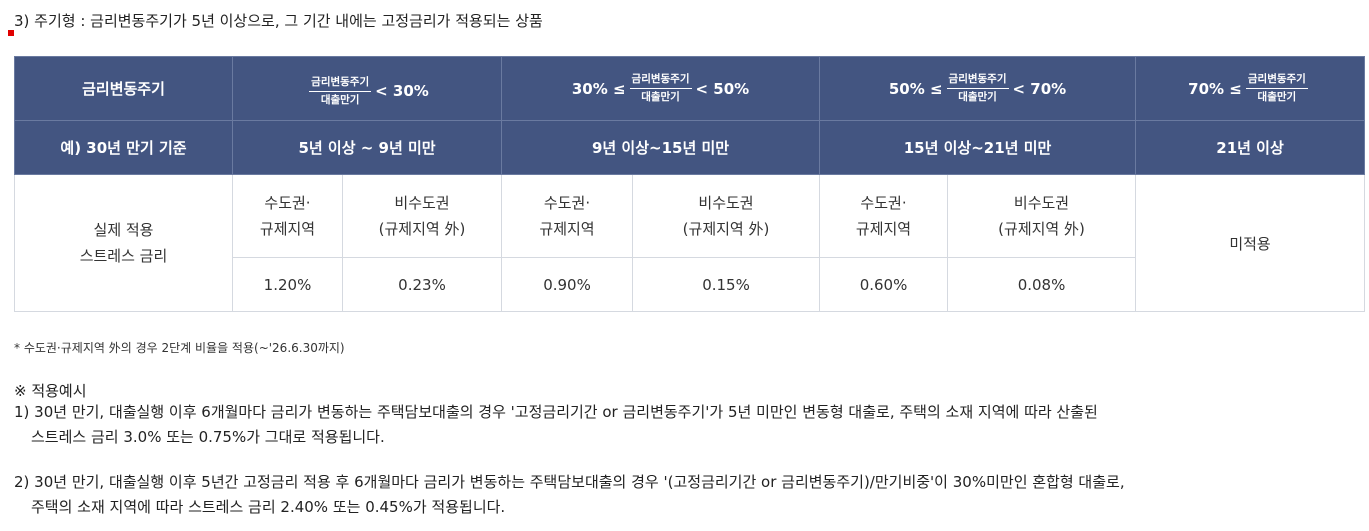  What do you see at coordinates (1250, 243) in the screenshot?
I see `not-applied-cell: 미적용` at bounding box center [1250, 243].